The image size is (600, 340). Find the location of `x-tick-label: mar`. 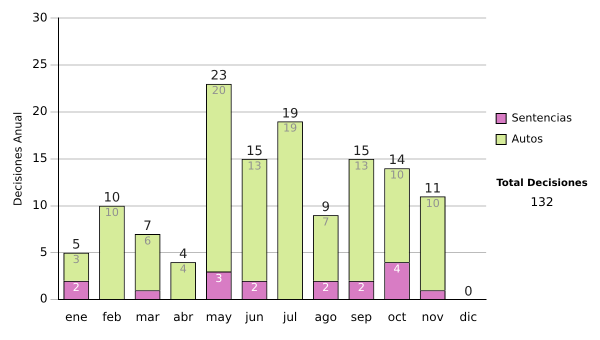

x-tick-label: mar is located at coordinates (148, 317).